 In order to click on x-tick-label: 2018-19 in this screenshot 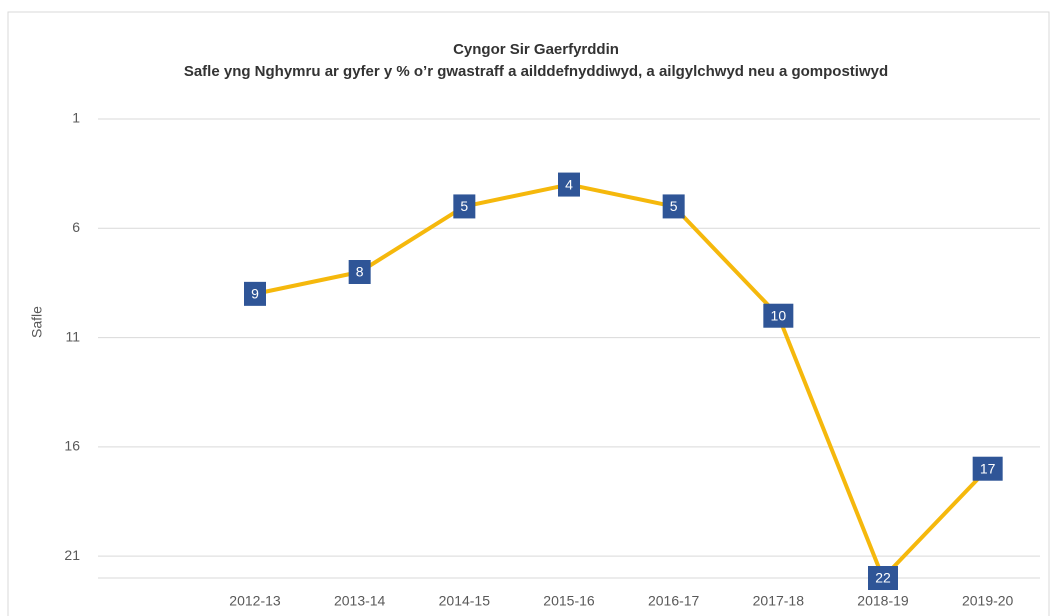, I will do `click(883, 601)`.